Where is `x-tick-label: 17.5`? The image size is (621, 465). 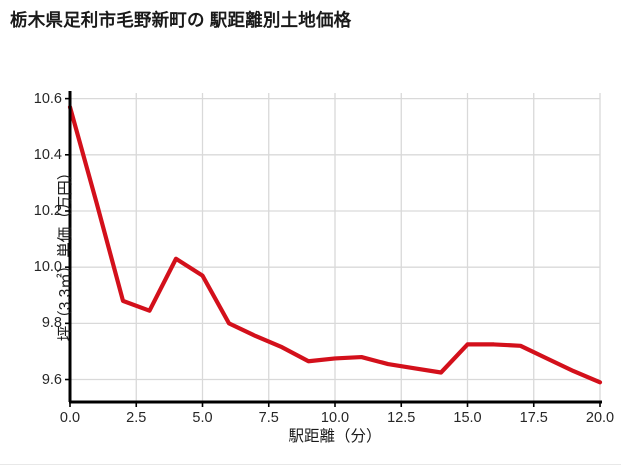
x-tick-label: 17.5 is located at coordinates (533, 418).